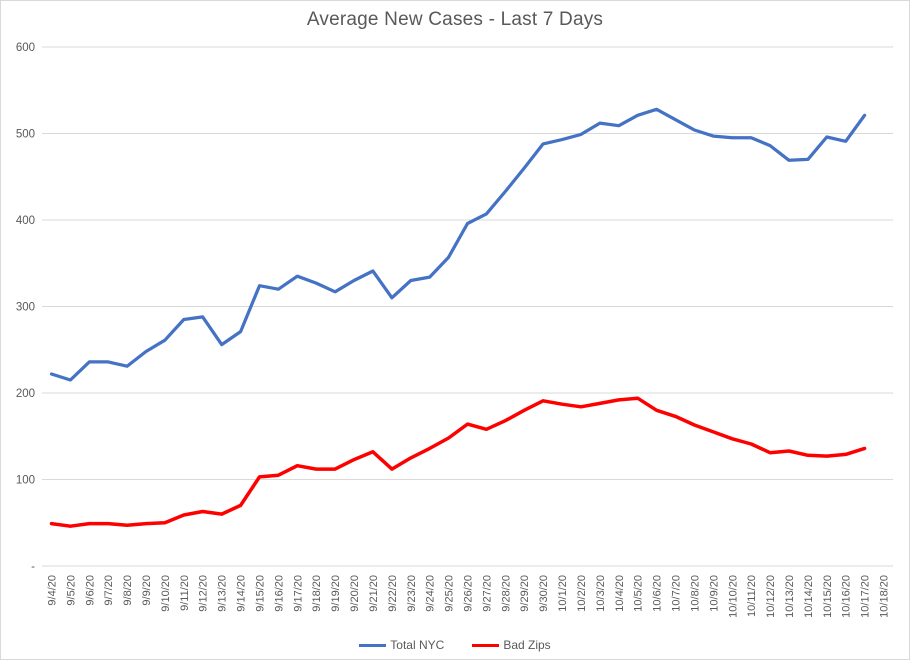 Image resolution: width=910 pixels, height=660 pixels. Describe the element at coordinates (455, 19) in the screenshot. I see `chart-title: Average New Cases - Last 7 Days` at that location.